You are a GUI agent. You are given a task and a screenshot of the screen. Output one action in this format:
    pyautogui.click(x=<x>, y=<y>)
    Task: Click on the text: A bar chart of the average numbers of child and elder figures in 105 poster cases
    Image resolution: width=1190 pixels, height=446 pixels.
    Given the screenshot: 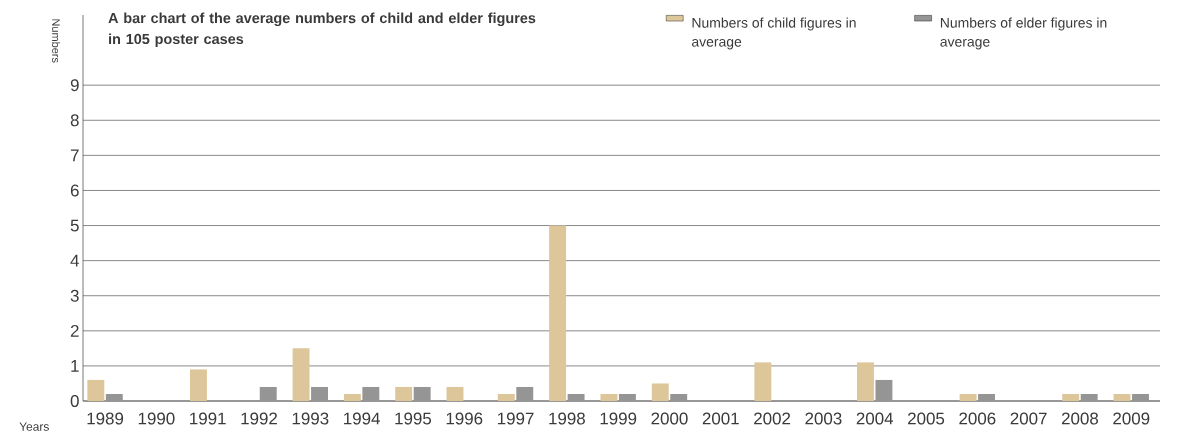 What is the action you would take?
    pyautogui.click(x=322, y=29)
    